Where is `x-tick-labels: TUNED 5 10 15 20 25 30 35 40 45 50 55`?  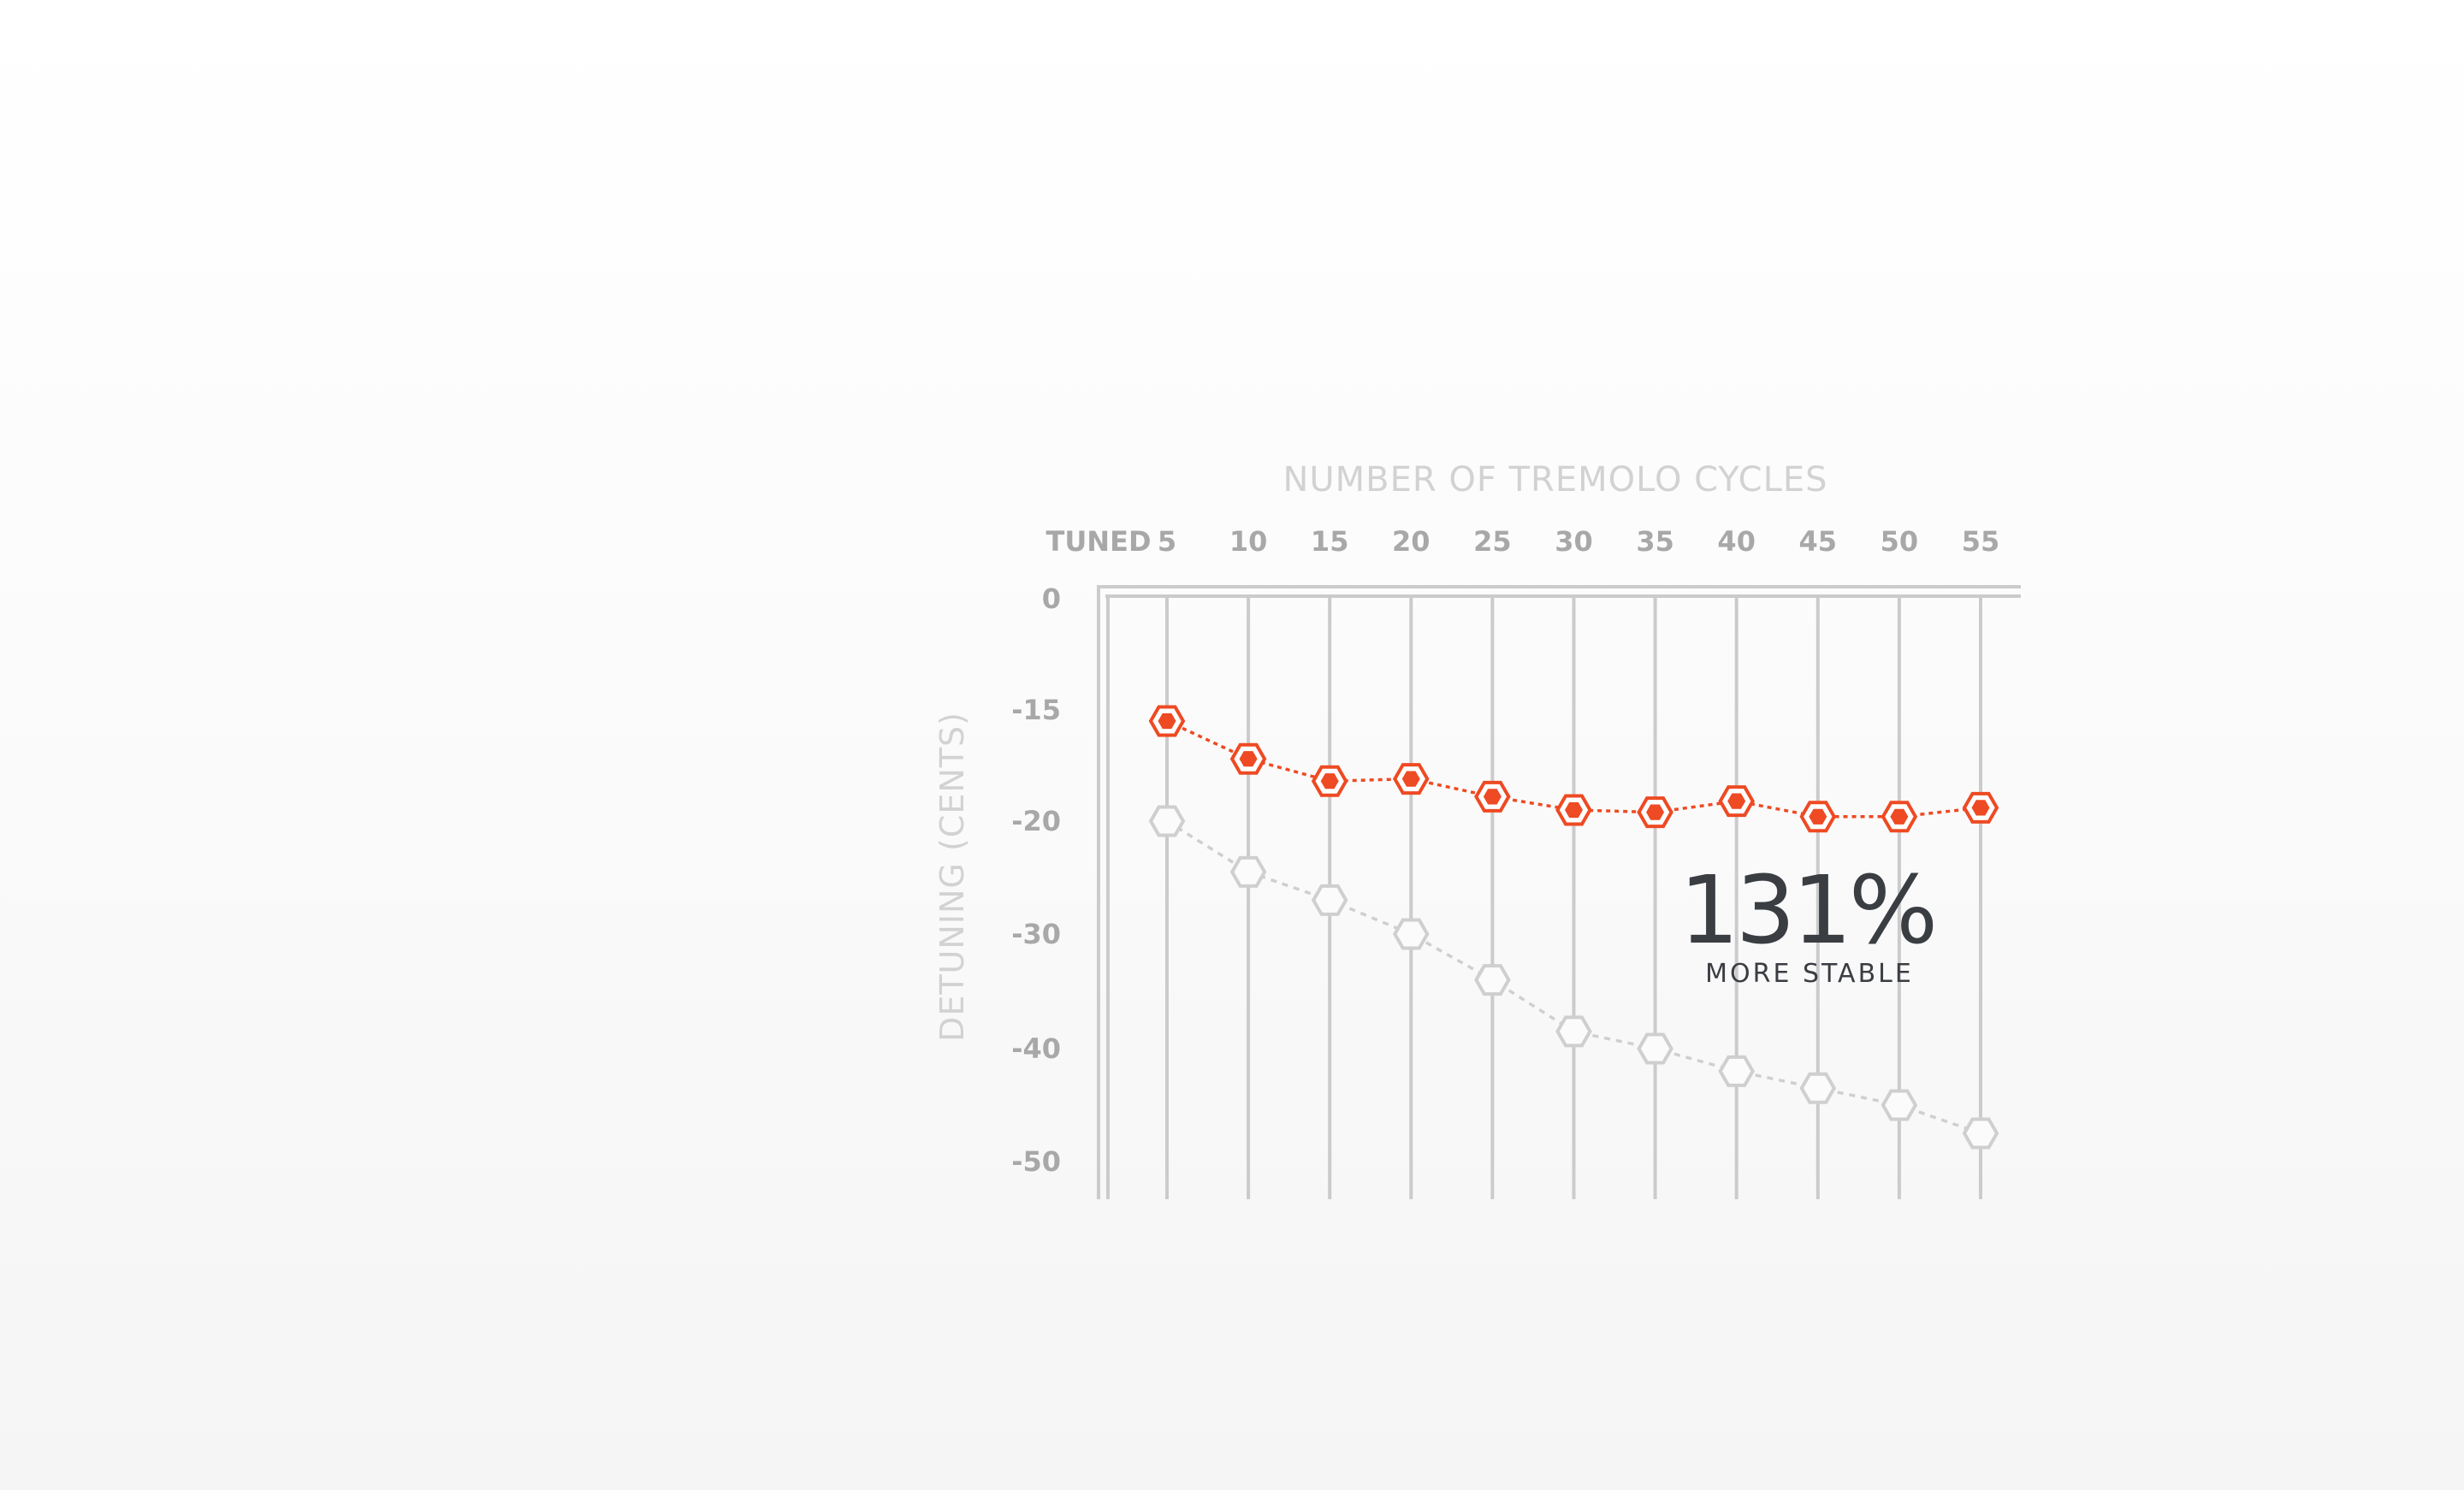
x-tick-labels: TUNED 5 10 15 20 25 30 35 40 45 50 55 is located at coordinates (1522, 542).